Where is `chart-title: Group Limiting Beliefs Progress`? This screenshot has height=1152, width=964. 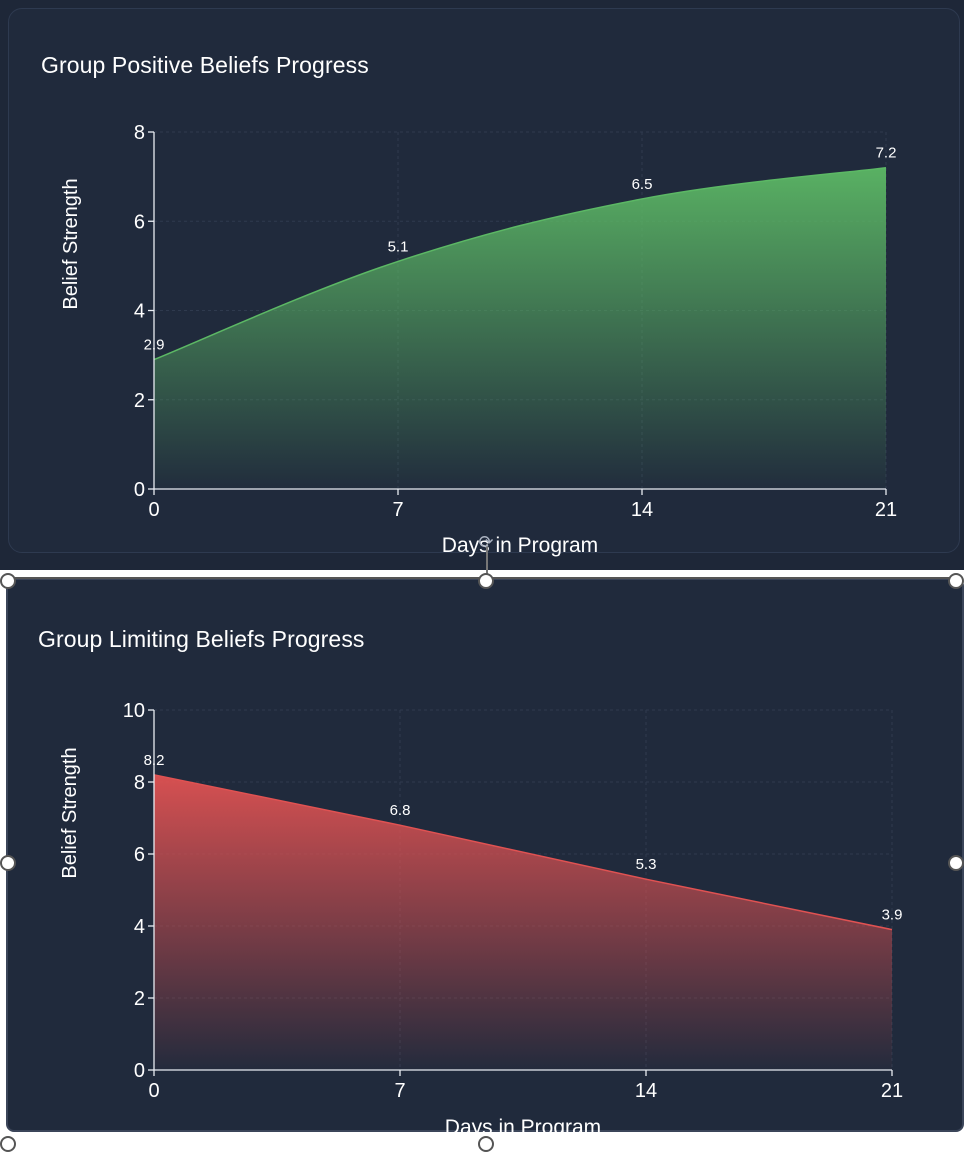
chart-title: Group Limiting Beliefs Progress is located at coordinates (201, 639).